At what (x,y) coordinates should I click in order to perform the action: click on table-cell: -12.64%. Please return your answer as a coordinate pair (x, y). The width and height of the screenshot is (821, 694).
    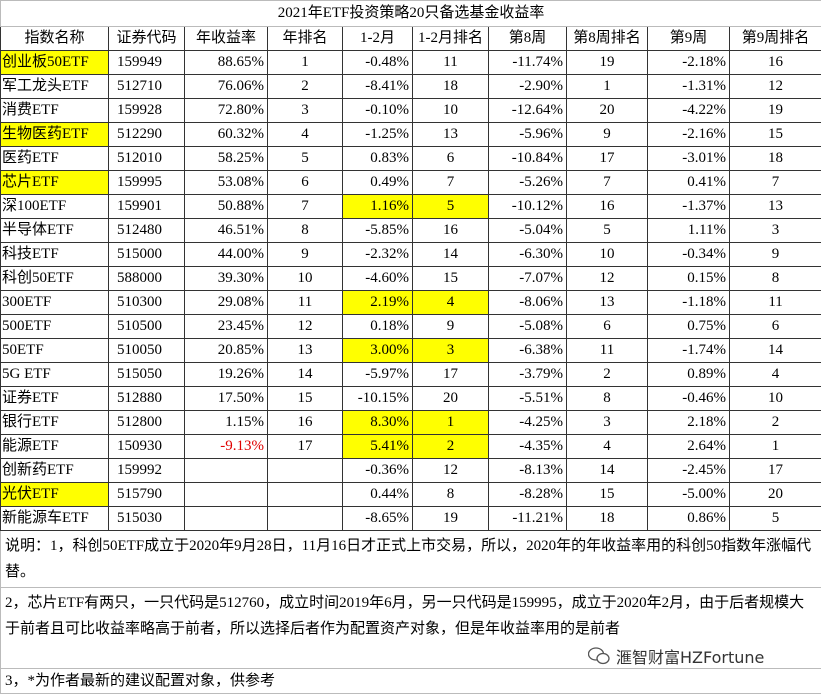
    Looking at the image, I should click on (528, 111).